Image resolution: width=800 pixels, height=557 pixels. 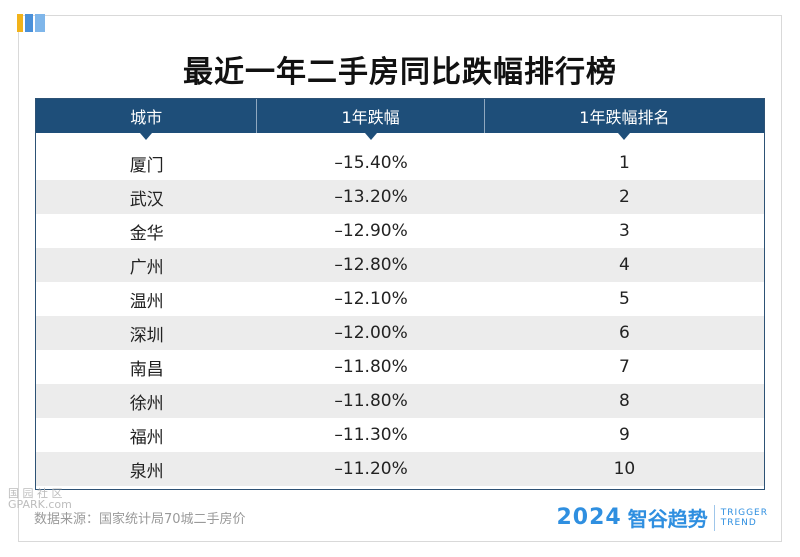 What do you see at coordinates (146, 199) in the screenshot?
I see `city-cell: 武汉` at bounding box center [146, 199].